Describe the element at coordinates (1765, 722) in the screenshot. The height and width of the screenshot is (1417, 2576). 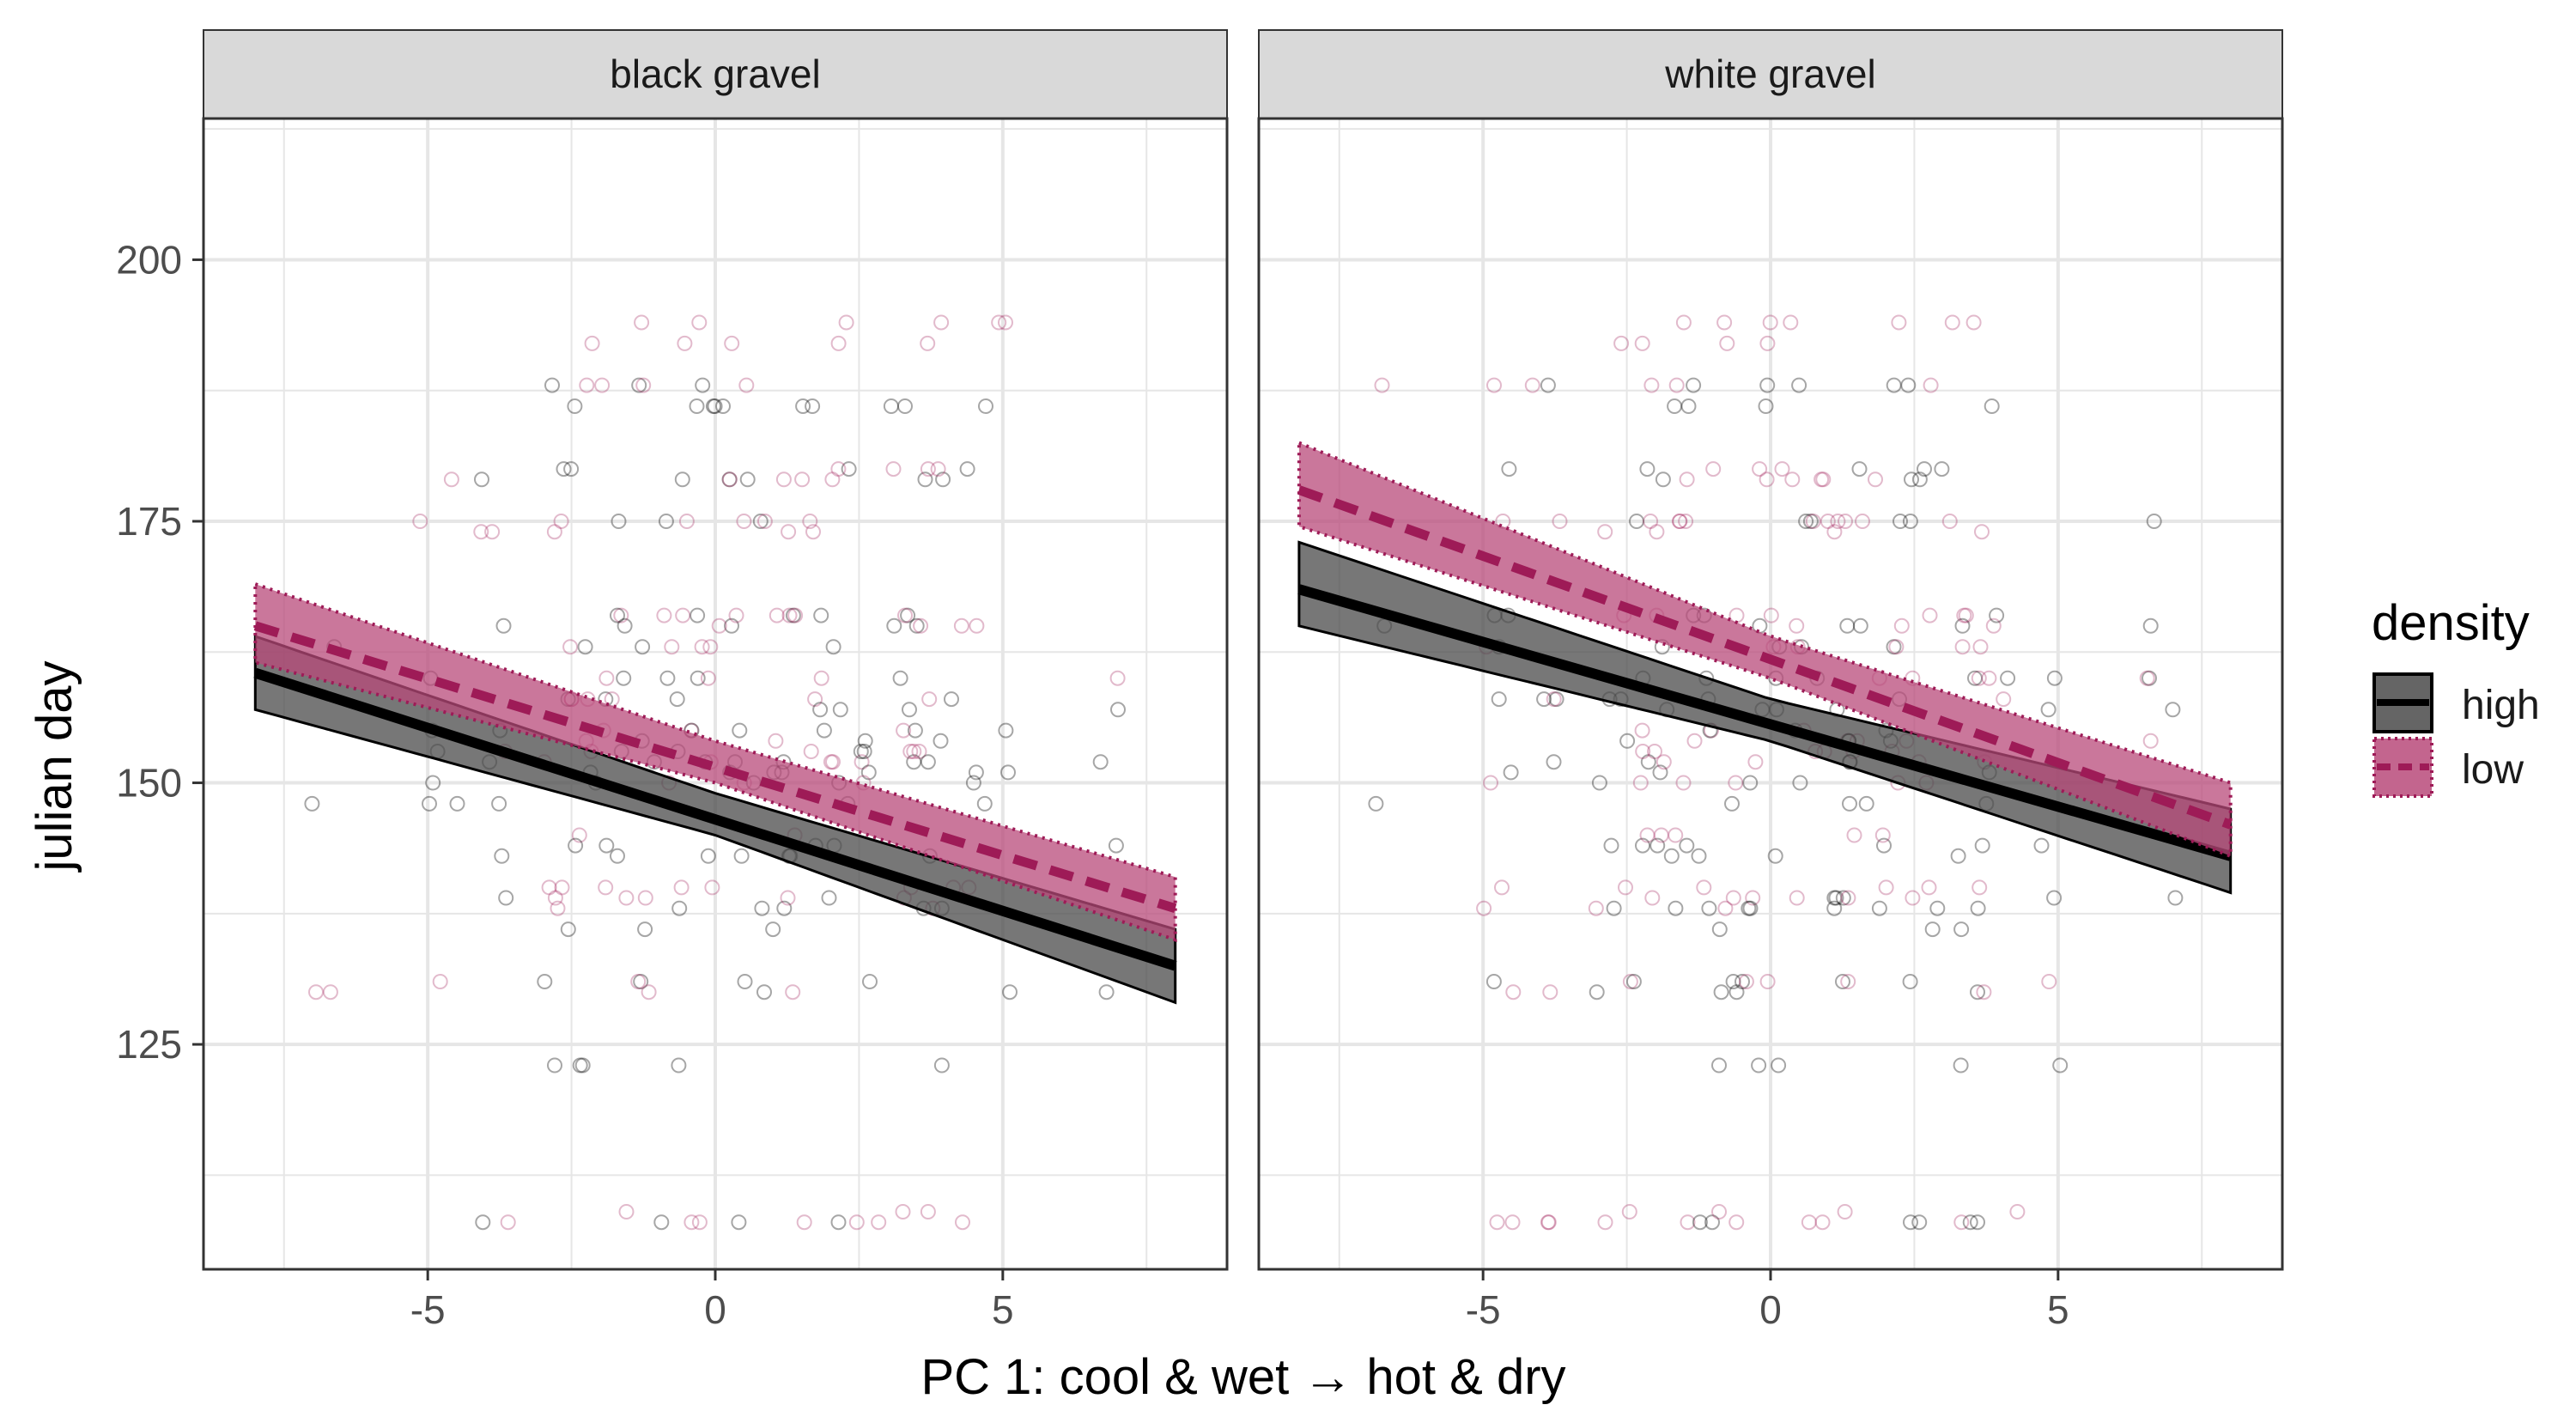
I see `trend-line-high` at that location.